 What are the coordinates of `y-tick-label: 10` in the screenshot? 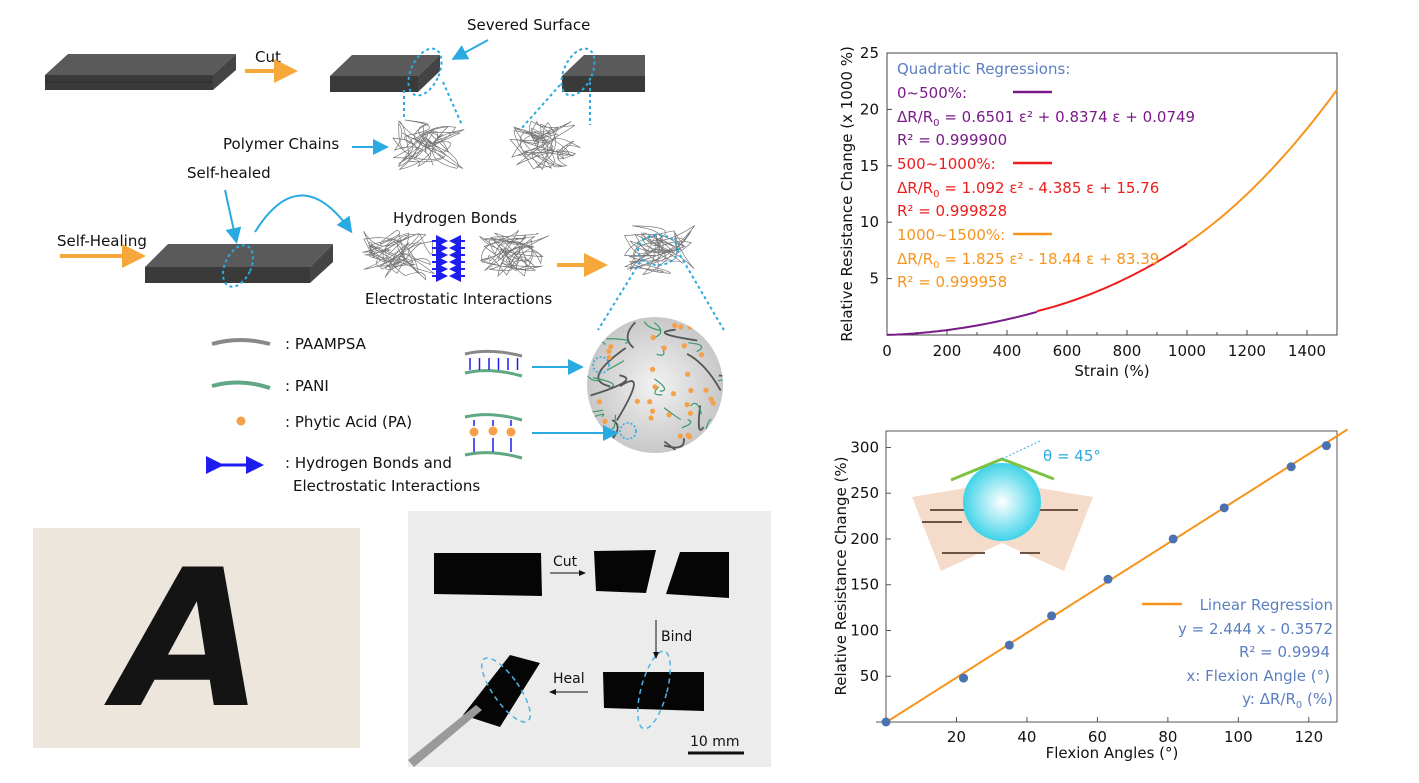 It's located at (869, 222).